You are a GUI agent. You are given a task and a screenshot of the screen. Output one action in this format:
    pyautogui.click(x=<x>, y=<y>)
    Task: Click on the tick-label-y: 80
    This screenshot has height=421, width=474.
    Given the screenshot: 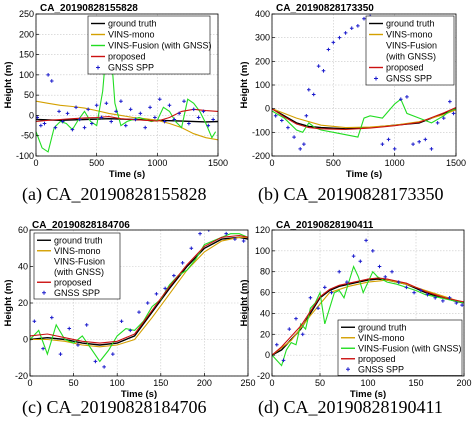 What is the action you would take?
    pyautogui.click(x=265, y=272)
    